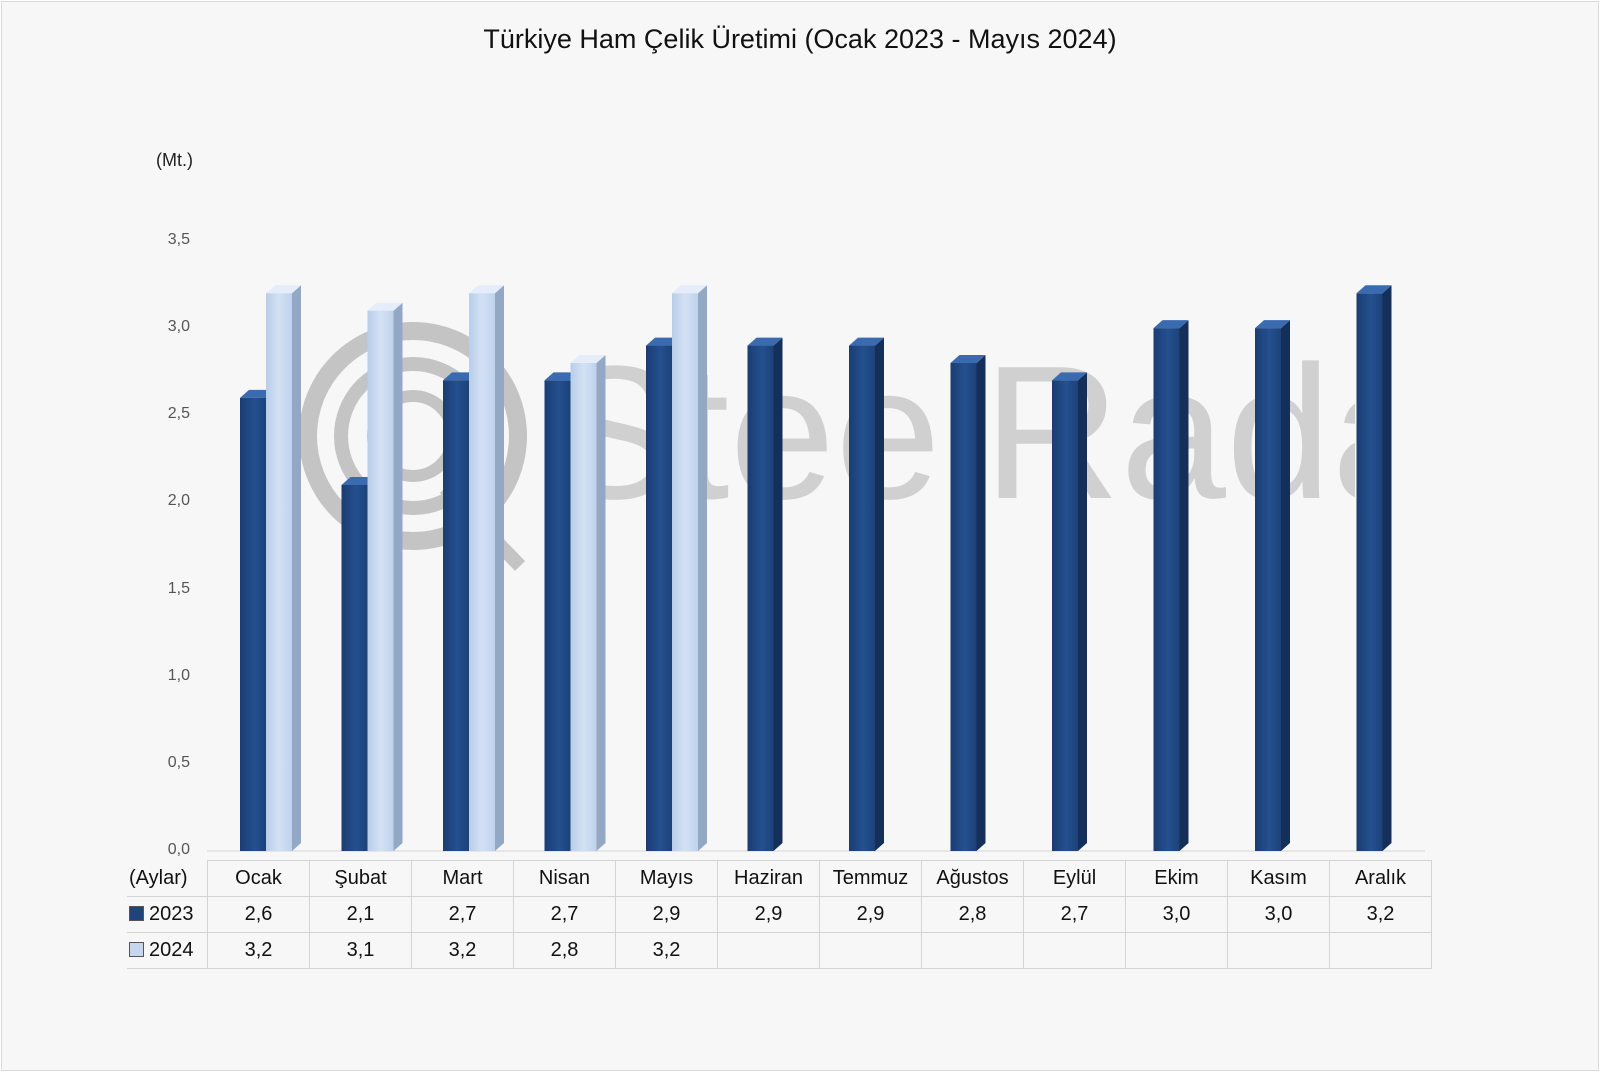 Image resolution: width=1600 pixels, height=1072 pixels. What do you see at coordinates (178, 327) in the screenshot?
I see `y-tick-label: 3,0` at bounding box center [178, 327].